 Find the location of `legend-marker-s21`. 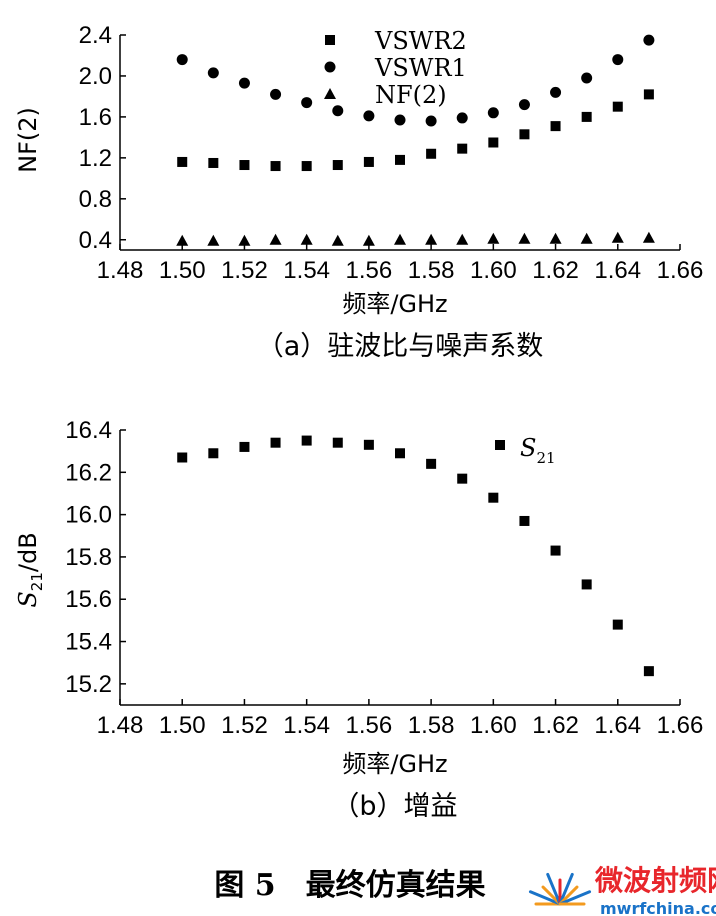

legend-marker-s21 is located at coordinates (500, 445).